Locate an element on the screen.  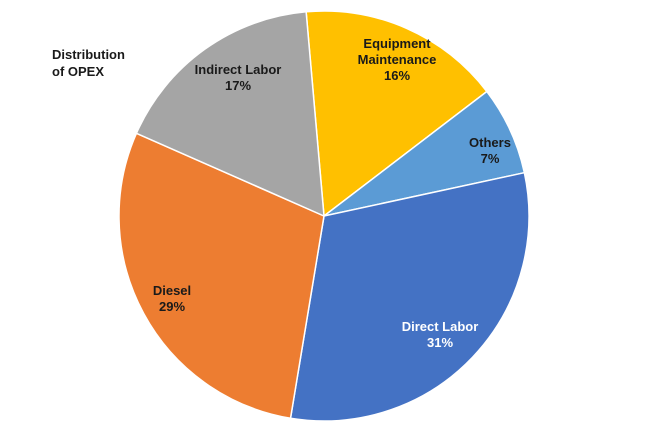
slice-label-direct-labor: Direct Labor 31% is located at coordinates (440, 334).